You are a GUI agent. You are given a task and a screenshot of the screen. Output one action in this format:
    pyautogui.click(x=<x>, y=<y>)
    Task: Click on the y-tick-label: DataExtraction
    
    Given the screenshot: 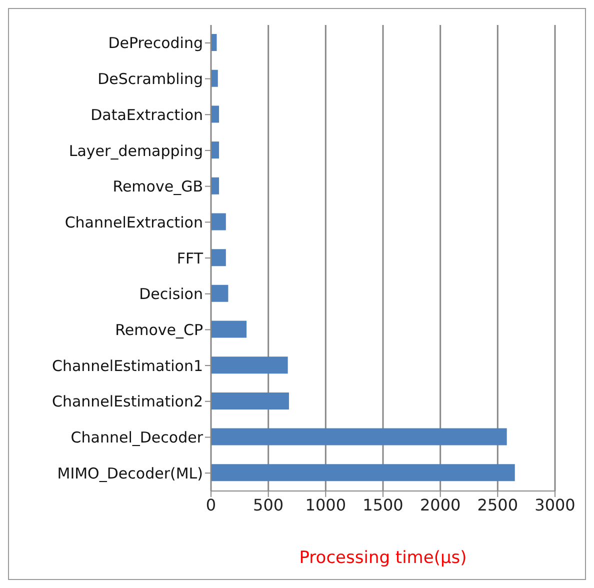 What is the action you would take?
    pyautogui.click(x=146, y=115)
    